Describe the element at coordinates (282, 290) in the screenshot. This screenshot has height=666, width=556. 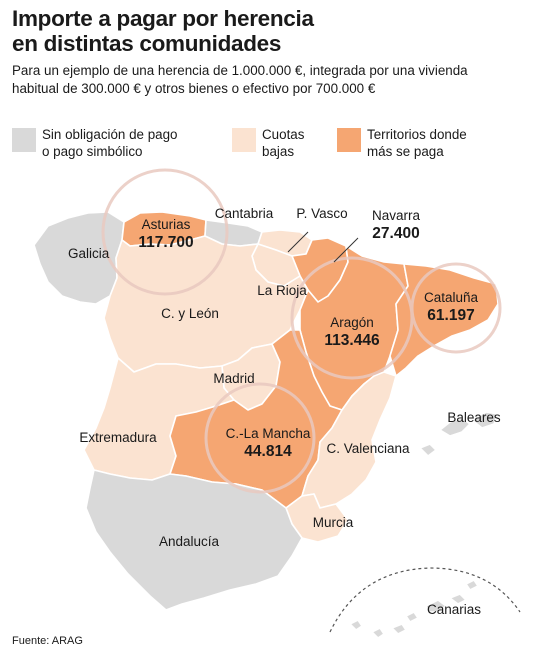
I see `label-larioja: La Rioja` at that location.